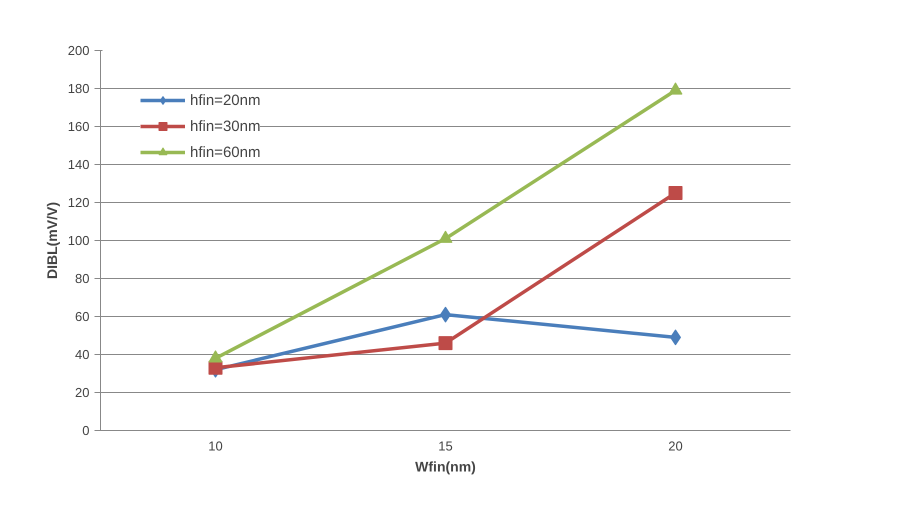 Image resolution: width=920 pixels, height=520 pixels. I want to click on legend-label: hfin=30nm, so click(225, 126).